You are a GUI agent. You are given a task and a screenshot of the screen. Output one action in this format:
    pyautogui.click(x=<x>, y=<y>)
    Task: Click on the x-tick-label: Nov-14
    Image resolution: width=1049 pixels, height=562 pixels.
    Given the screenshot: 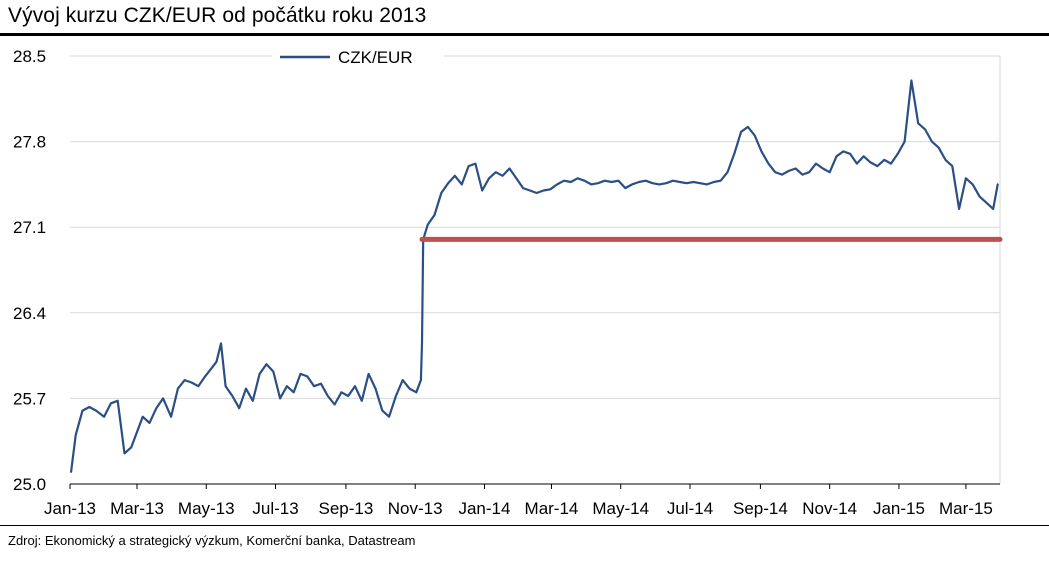 What is the action you would take?
    pyautogui.click(x=829, y=508)
    